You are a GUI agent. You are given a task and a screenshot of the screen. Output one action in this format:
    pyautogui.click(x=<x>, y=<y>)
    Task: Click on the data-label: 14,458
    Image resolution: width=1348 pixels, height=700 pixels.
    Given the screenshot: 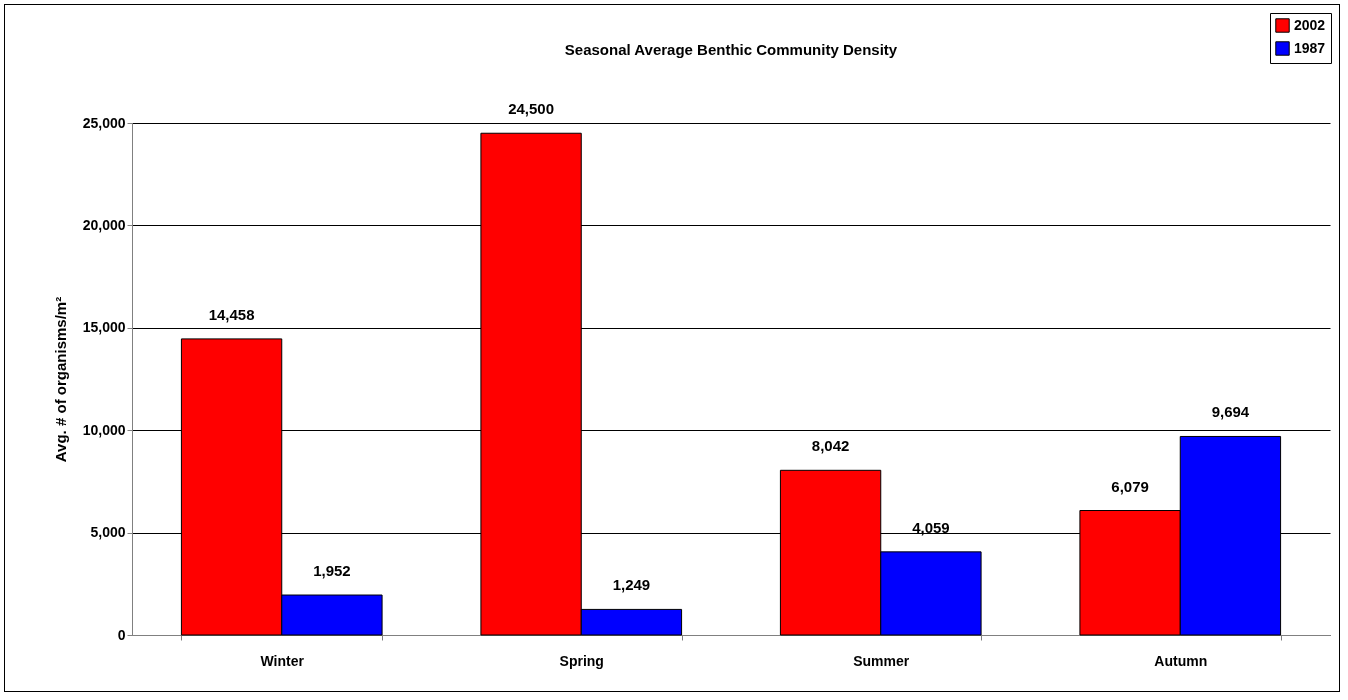 What is the action you would take?
    pyautogui.click(x=231, y=314)
    